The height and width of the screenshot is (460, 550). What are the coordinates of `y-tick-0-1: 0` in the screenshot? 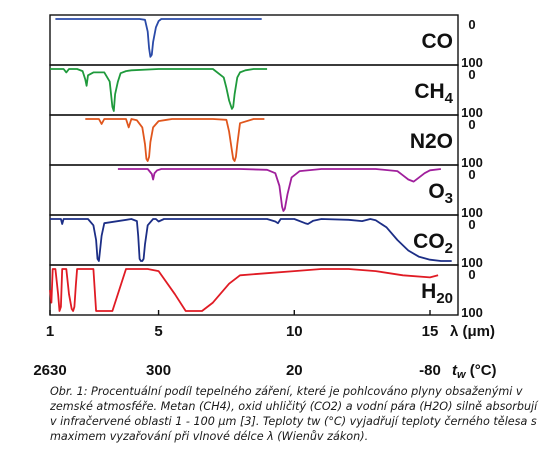 It's located at (471, 74).